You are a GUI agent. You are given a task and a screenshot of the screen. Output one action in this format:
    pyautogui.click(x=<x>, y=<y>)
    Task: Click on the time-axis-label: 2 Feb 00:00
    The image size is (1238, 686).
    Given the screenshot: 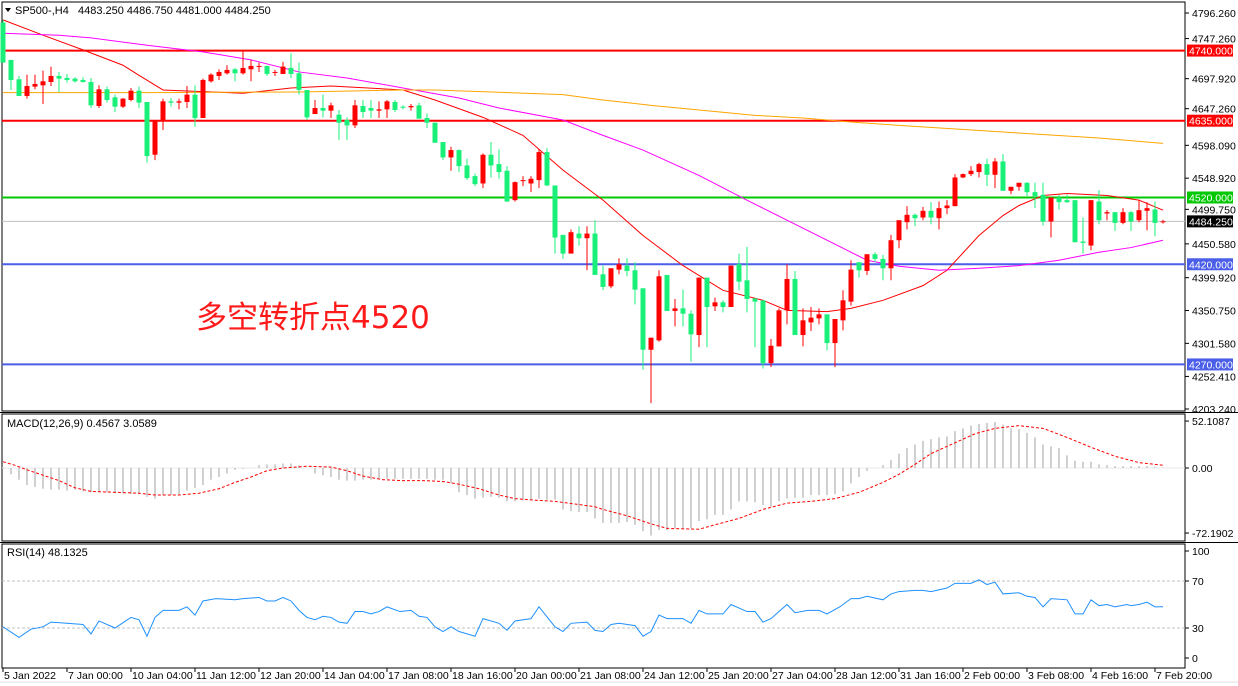 What is the action you would take?
    pyautogui.click(x=992, y=676)
    